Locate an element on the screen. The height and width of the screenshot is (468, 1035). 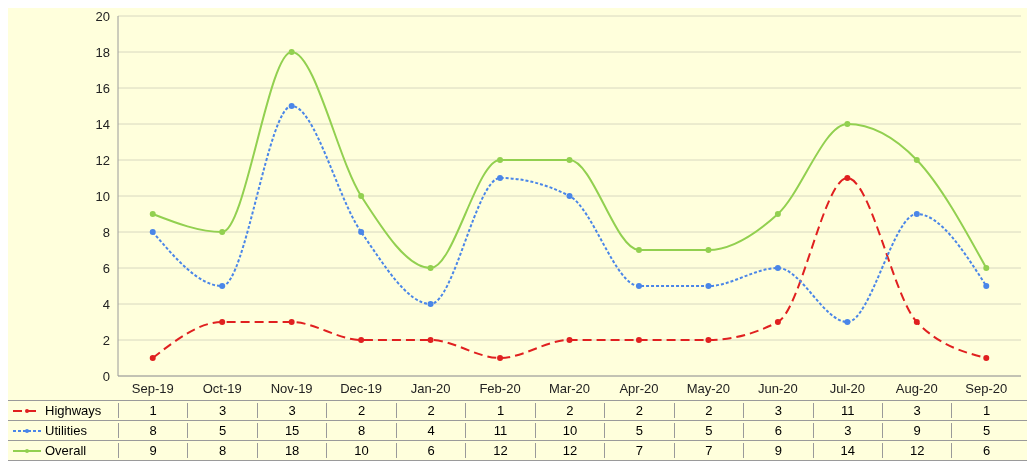
y-tick-label: 8 is located at coordinates (106, 232).